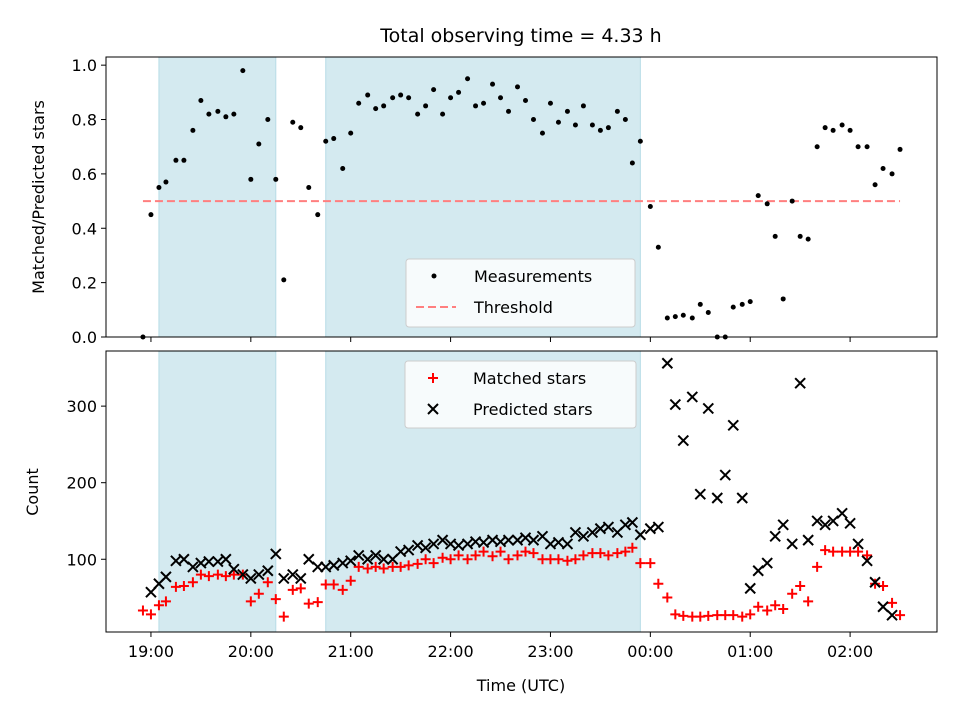 The image size is (960, 720). What do you see at coordinates (434, 276) in the screenshot?
I see `legend-measurements-marker` at bounding box center [434, 276].